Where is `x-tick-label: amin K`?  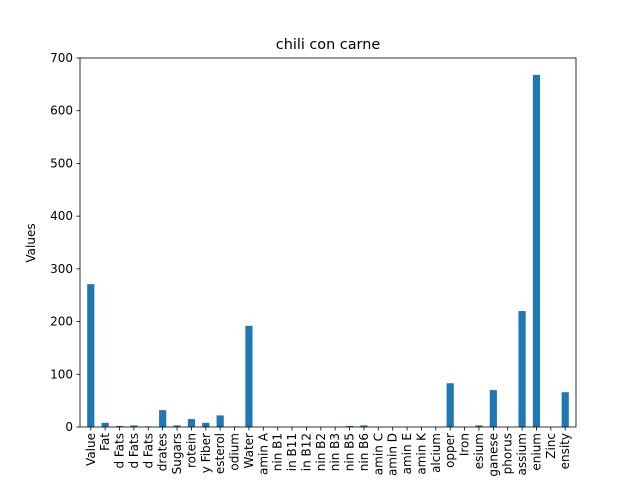 x-tick-label: amin K is located at coordinates (421, 453).